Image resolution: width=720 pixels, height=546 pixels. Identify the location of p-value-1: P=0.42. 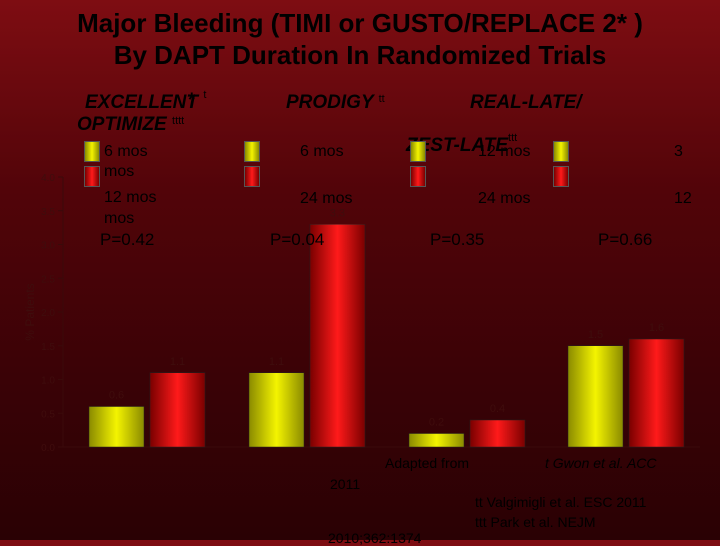
(127, 239).